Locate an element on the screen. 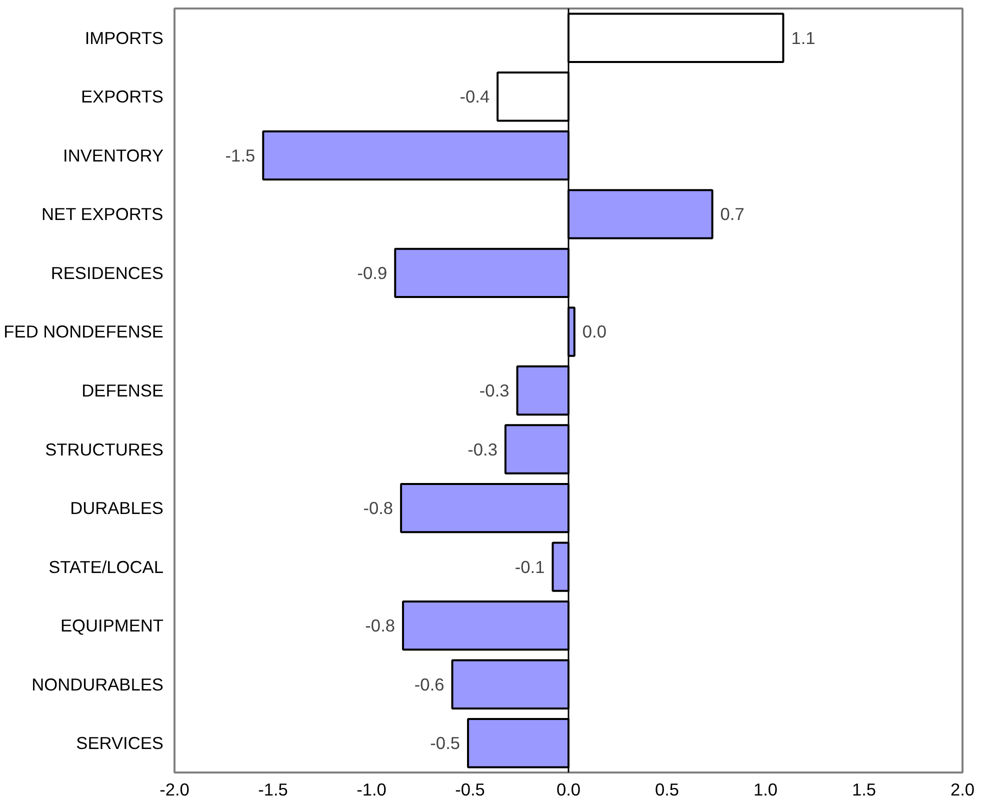  x-tick-label: 1.0 is located at coordinates (765, 790).